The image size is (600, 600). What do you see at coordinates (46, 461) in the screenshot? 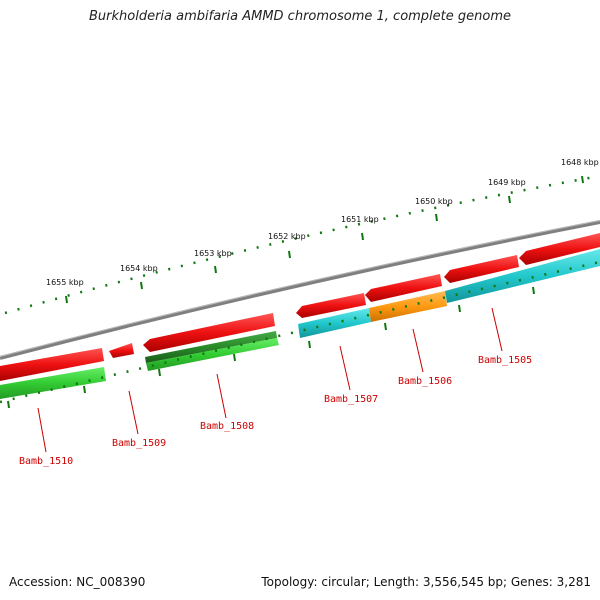
I see `gene-label-bamb-1510: Bamb_1510` at bounding box center [46, 461].